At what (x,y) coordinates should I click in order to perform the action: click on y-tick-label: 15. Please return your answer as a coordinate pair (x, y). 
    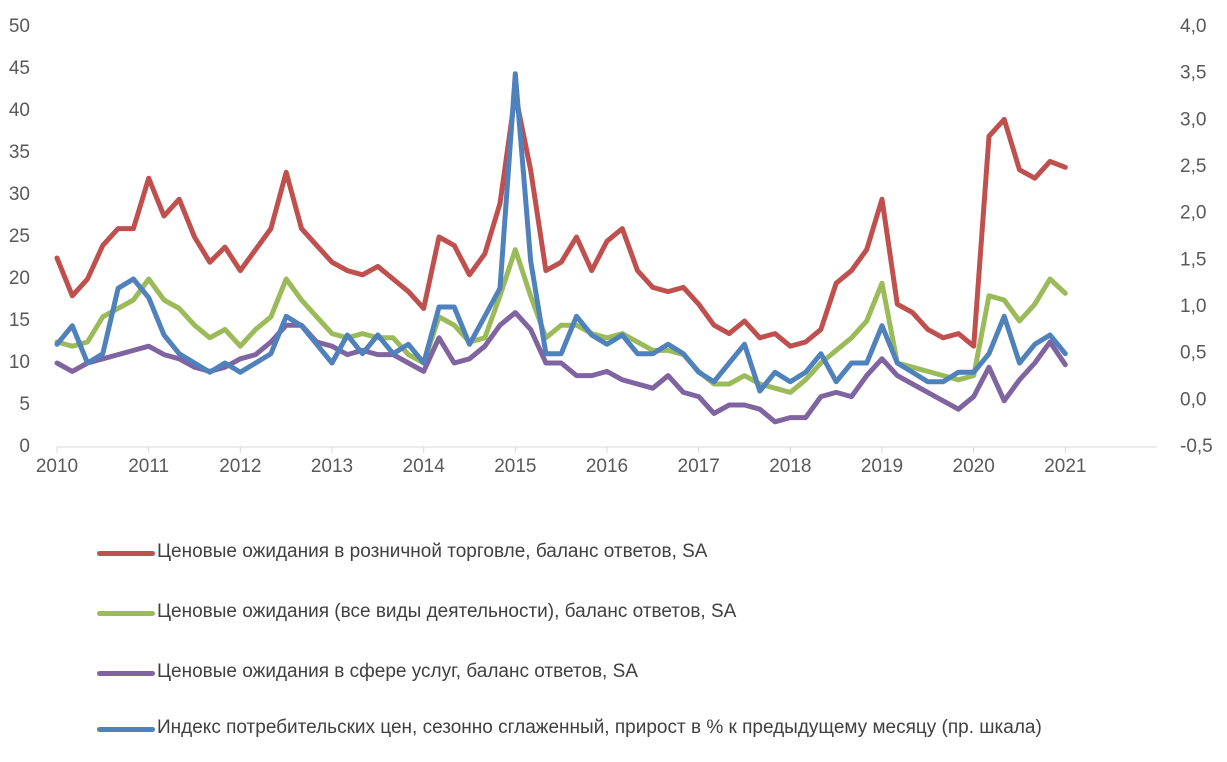
    Looking at the image, I should click on (19, 320).